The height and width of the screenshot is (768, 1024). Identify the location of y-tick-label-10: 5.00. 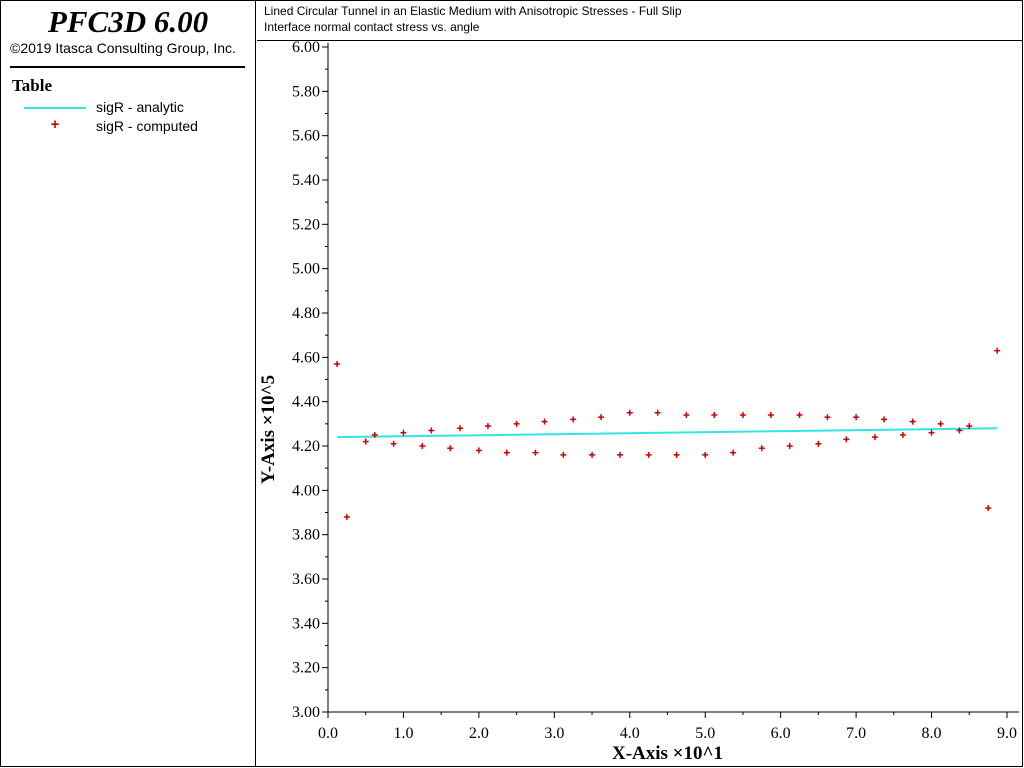
(306, 269).